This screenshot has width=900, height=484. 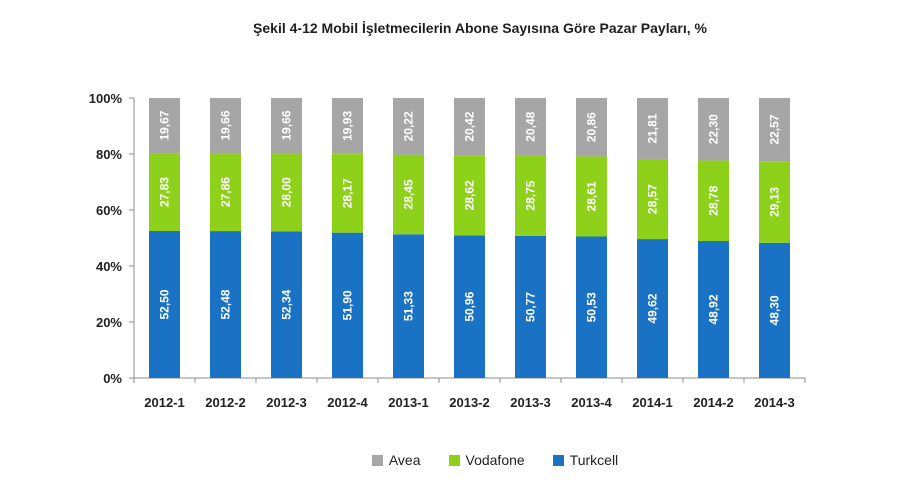 I want to click on x-tick-label: 2014-1, so click(x=652, y=402).